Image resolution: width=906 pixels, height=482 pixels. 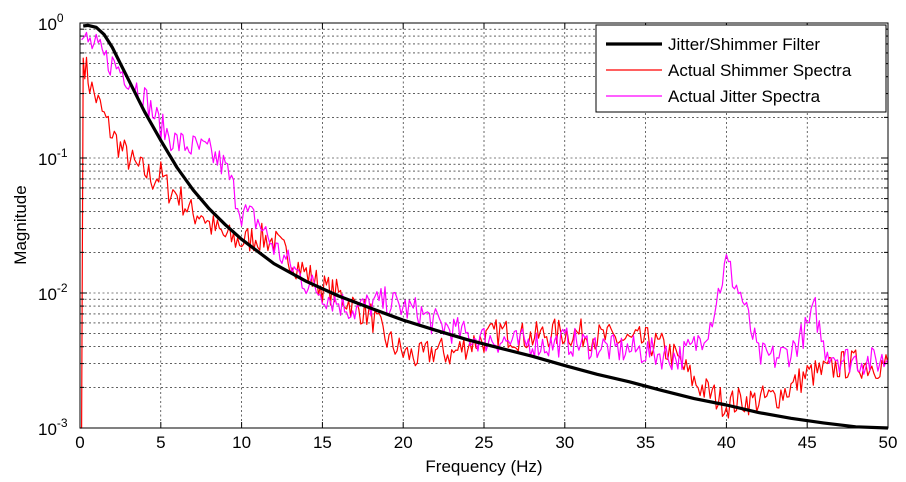 What do you see at coordinates (744, 44) in the screenshot?
I see `legend-label: Jitter/Shimmer Filter` at bounding box center [744, 44].